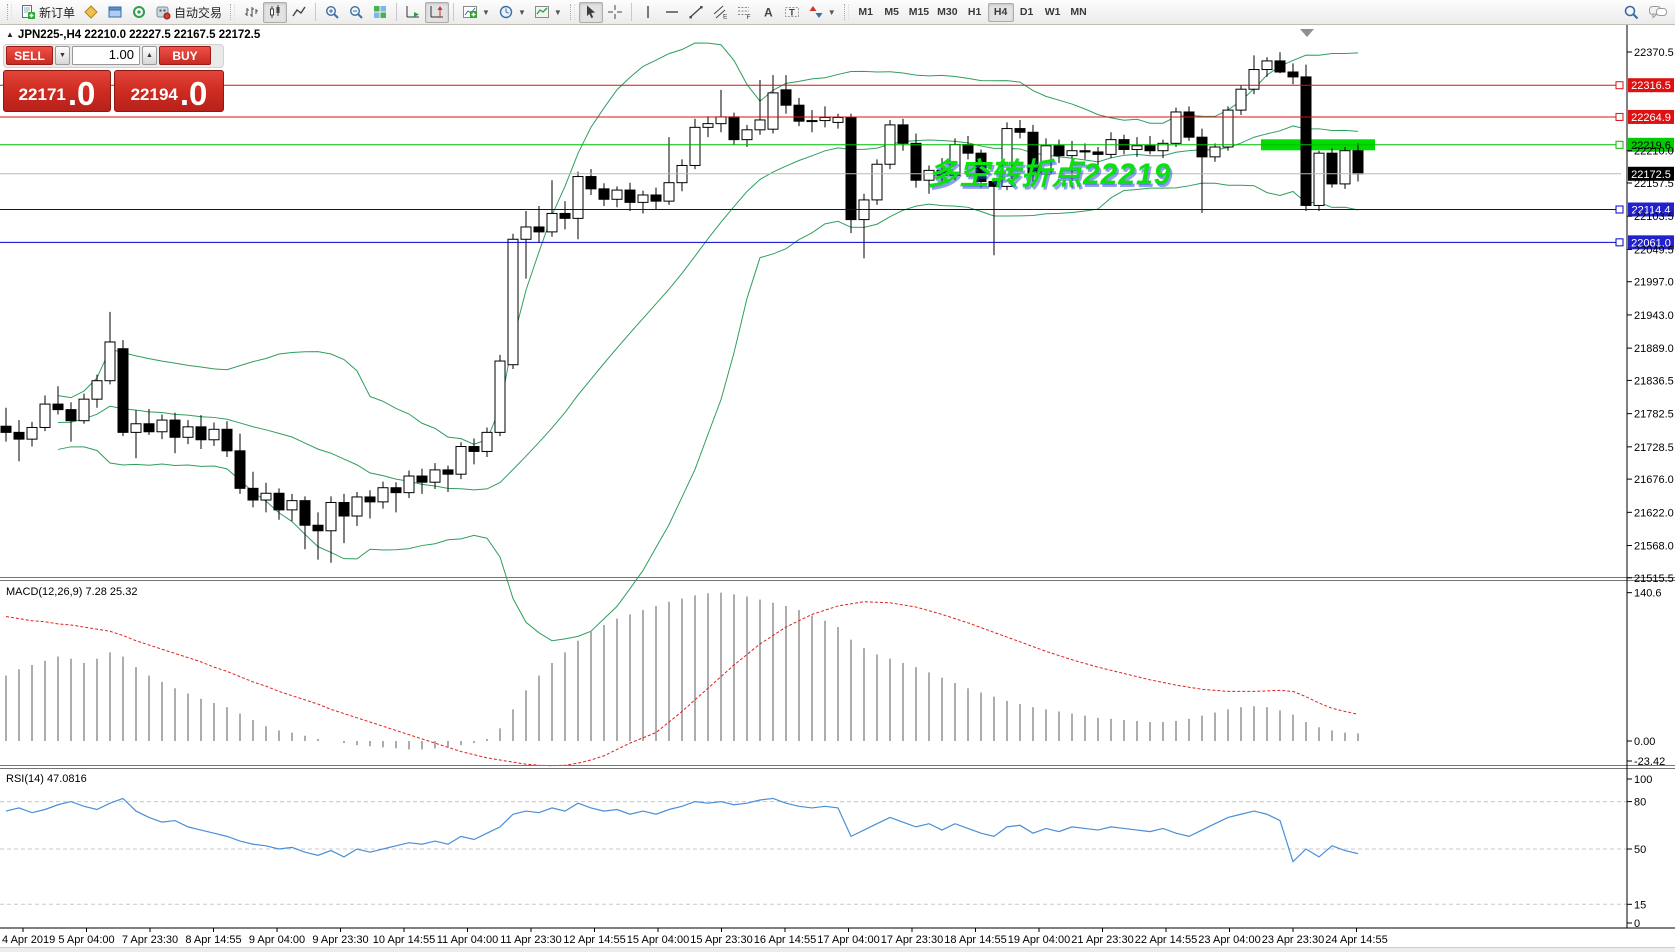 This screenshot has width=1675, height=952. I want to click on text-button: A, so click(768, 12).